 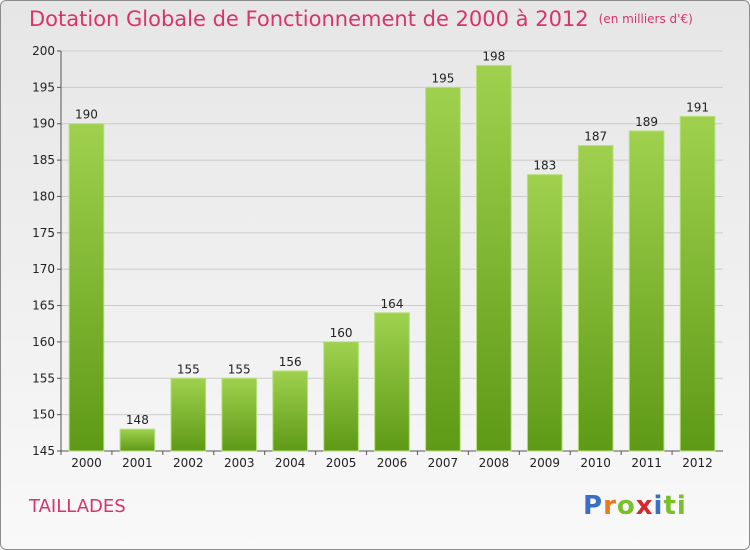 What do you see at coordinates (392, 304) in the screenshot?
I see `data-label: 164` at bounding box center [392, 304].